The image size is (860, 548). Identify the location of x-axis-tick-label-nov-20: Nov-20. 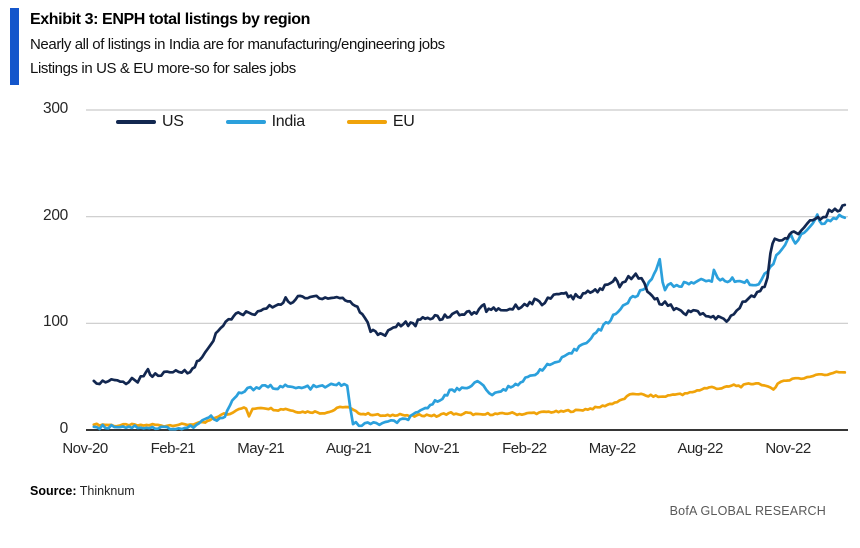
(85, 448).